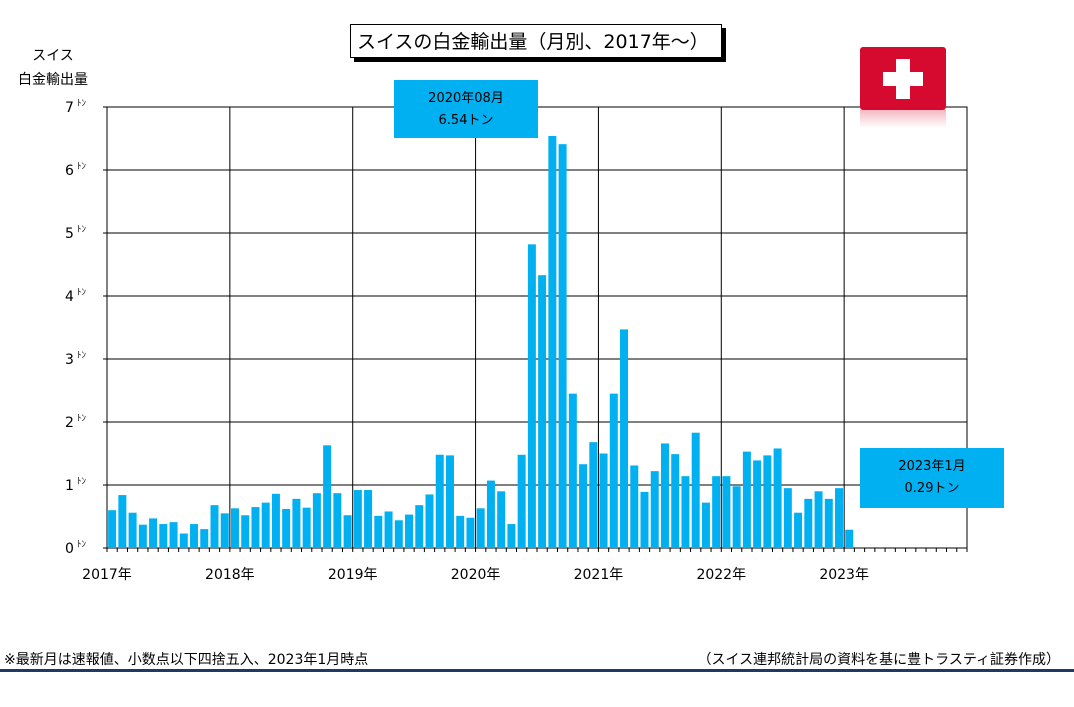  I want to click on x-tick-label: 2023年, so click(844, 575).